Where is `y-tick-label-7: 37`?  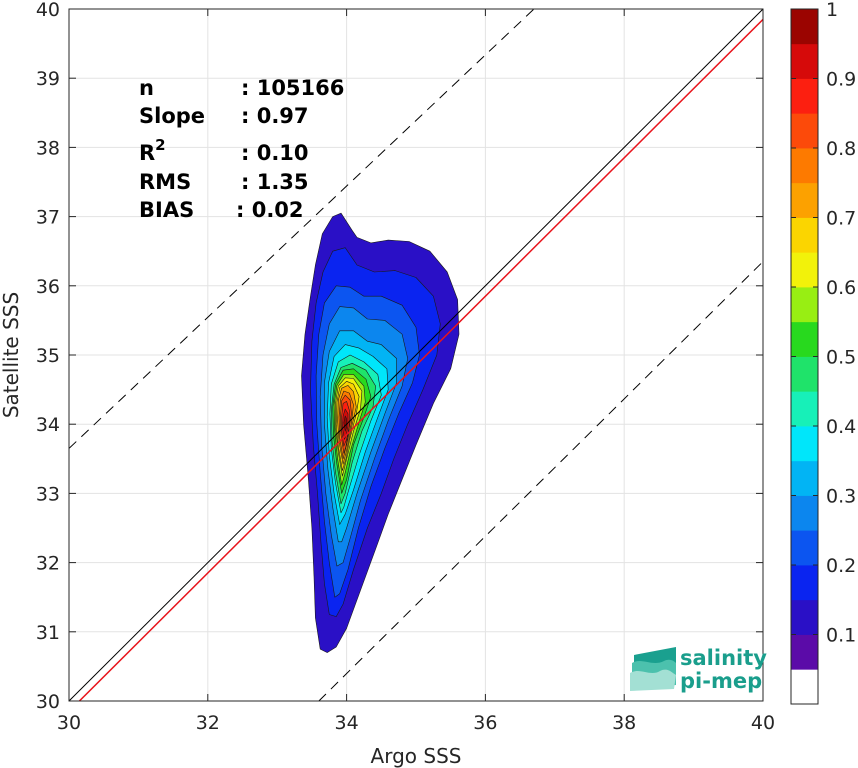 y-tick-label-7: 37 is located at coordinates (48, 218).